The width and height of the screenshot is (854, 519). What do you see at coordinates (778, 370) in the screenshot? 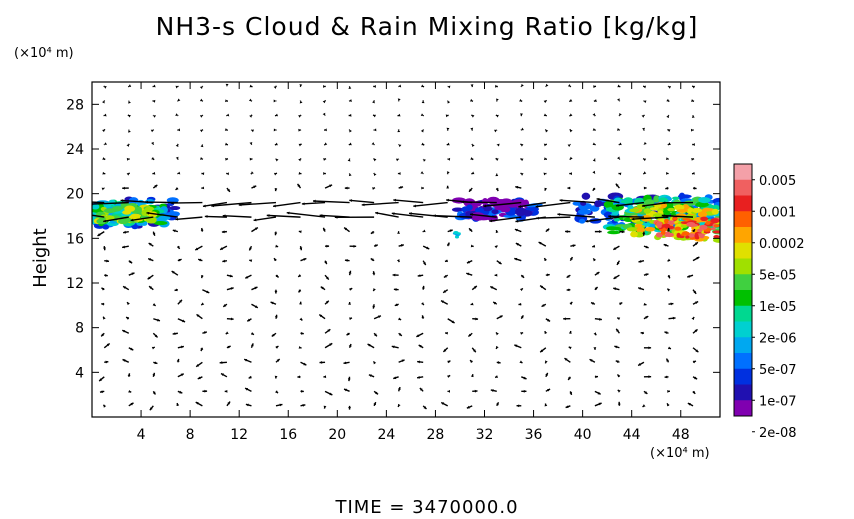
I see `colorbar-label: 5e-07` at bounding box center [778, 370].